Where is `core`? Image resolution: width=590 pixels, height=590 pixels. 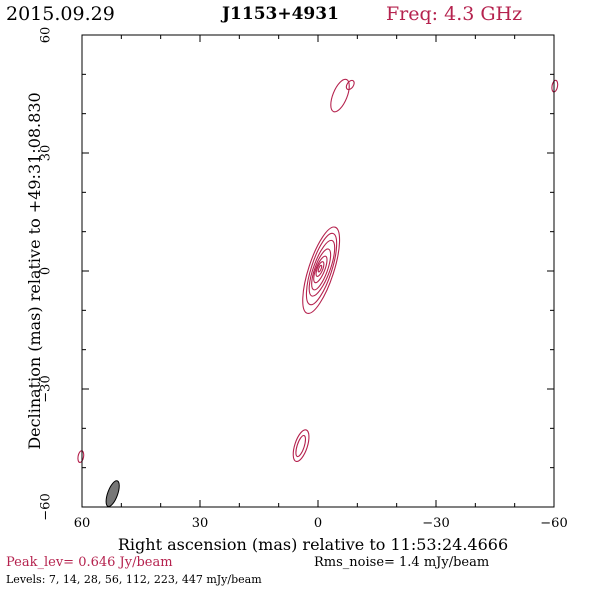 core is located at coordinates (321, 270).